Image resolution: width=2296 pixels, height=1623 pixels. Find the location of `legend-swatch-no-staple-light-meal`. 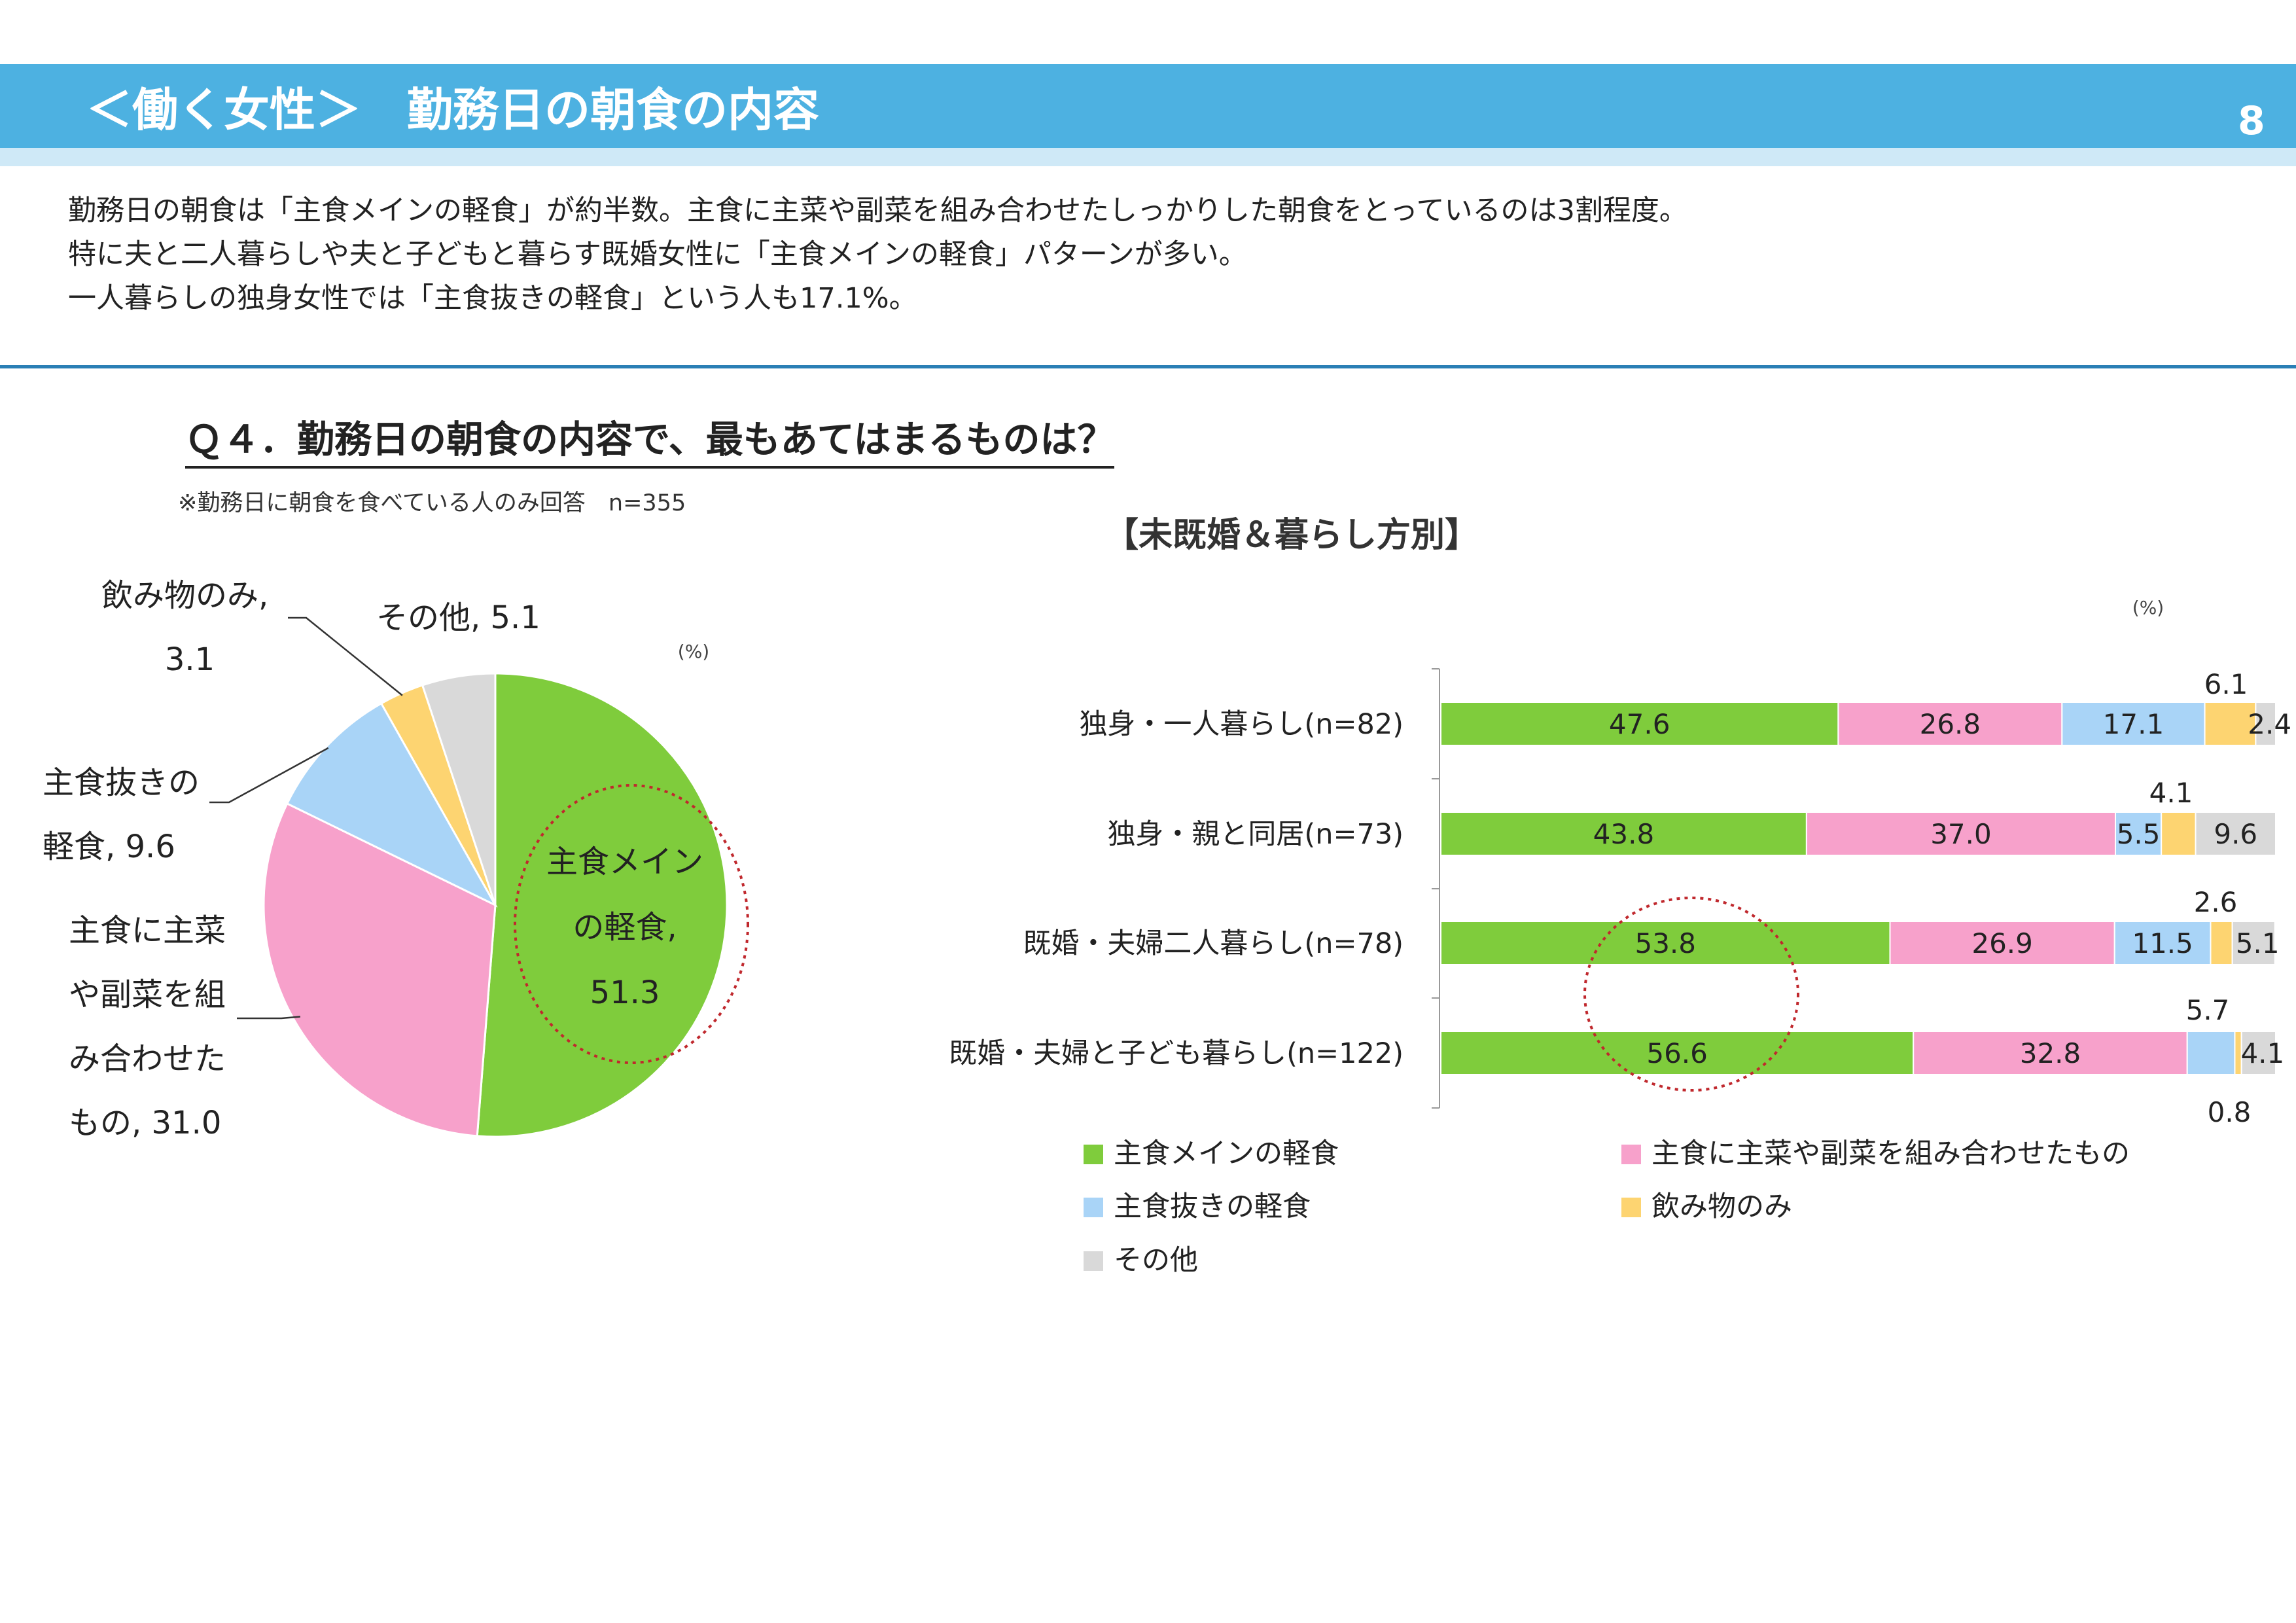

legend-swatch-no-staple-light-meal is located at coordinates (1093, 1207).